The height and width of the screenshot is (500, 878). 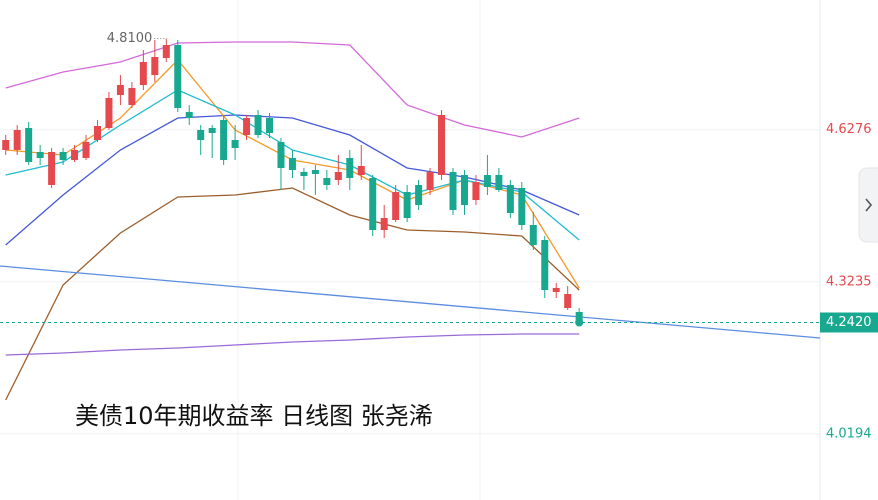 I want to click on side-toggle-bg, so click(x=868, y=205).